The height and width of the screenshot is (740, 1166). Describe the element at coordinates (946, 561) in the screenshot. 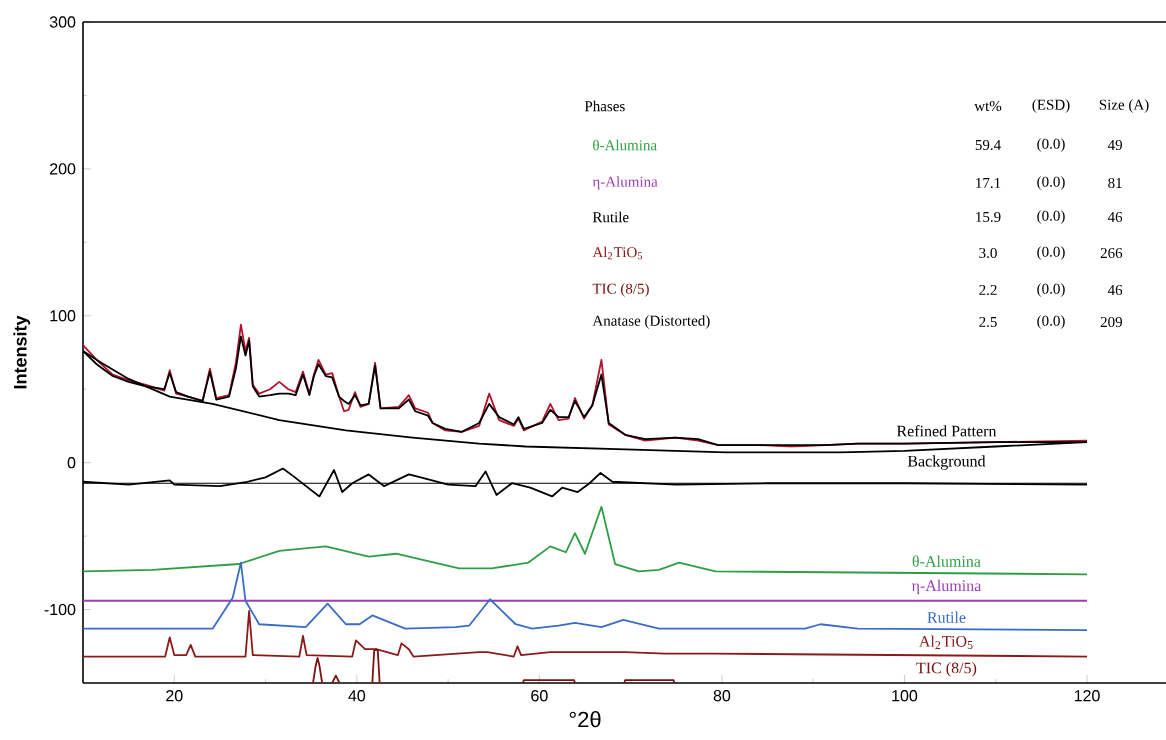

I see `series-label: θ-Alumina` at that location.